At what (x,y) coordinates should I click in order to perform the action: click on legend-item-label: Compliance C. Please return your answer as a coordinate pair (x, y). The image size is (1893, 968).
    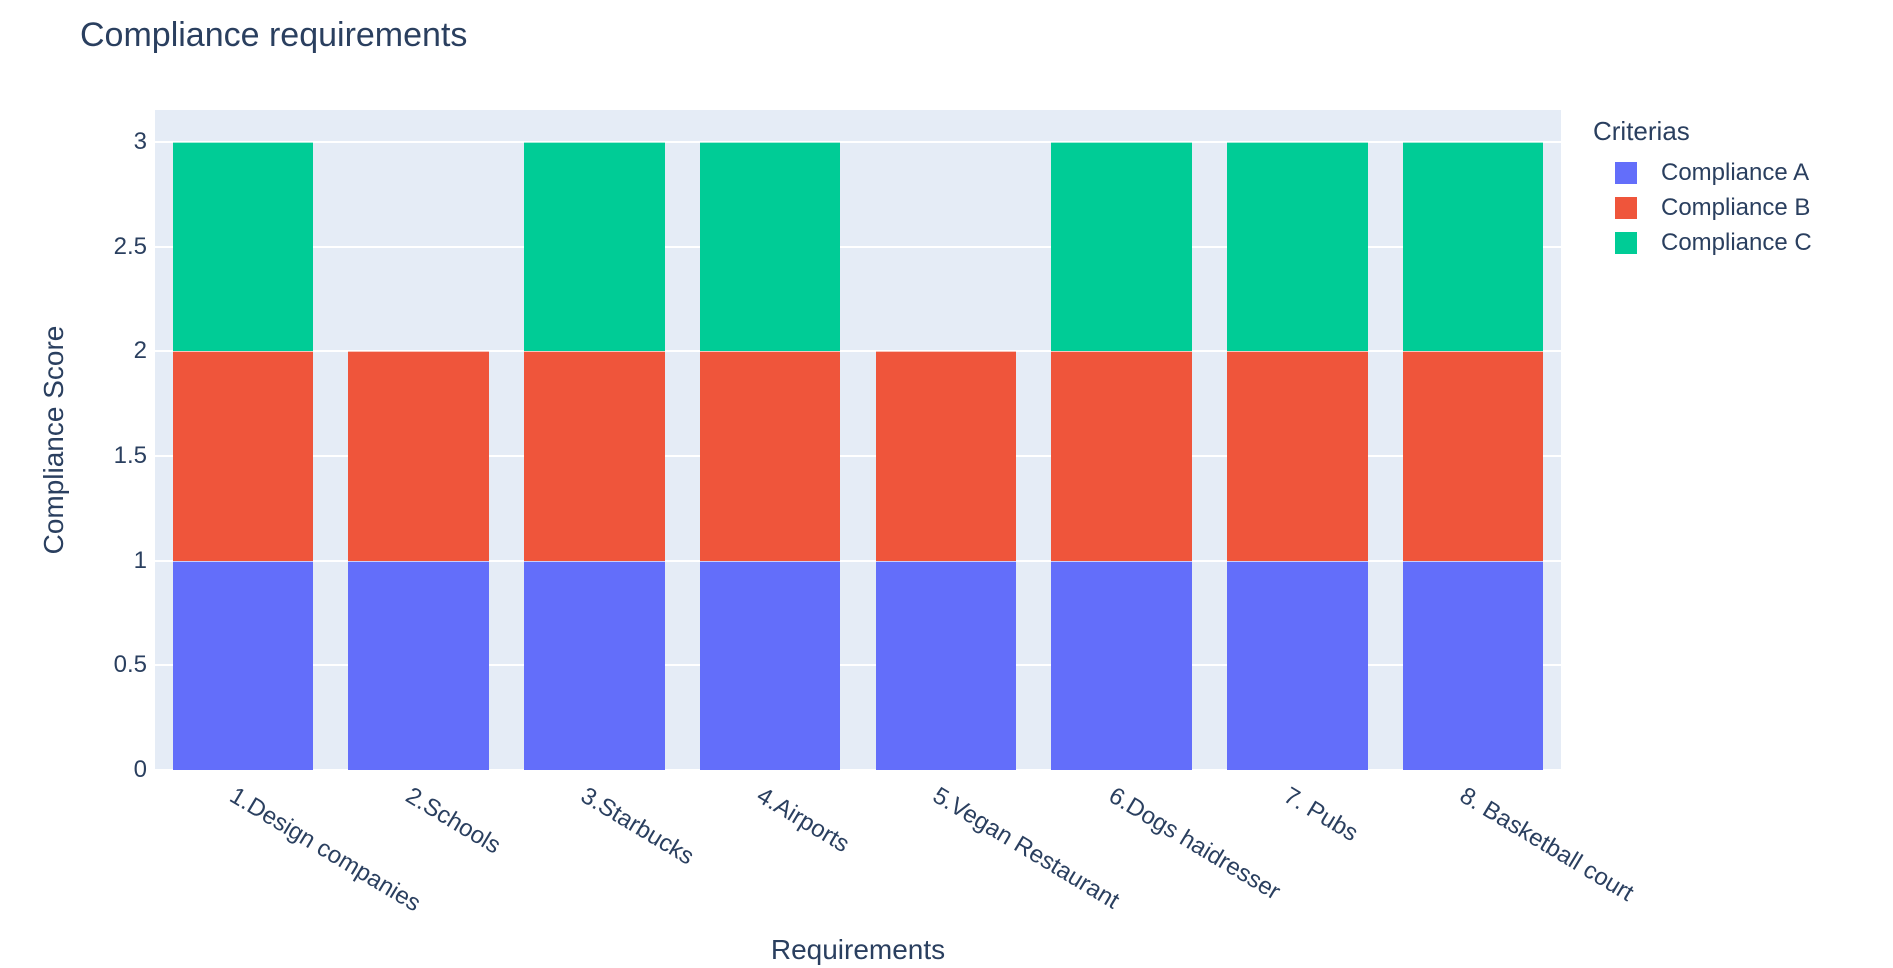
    Looking at the image, I should click on (1736, 242).